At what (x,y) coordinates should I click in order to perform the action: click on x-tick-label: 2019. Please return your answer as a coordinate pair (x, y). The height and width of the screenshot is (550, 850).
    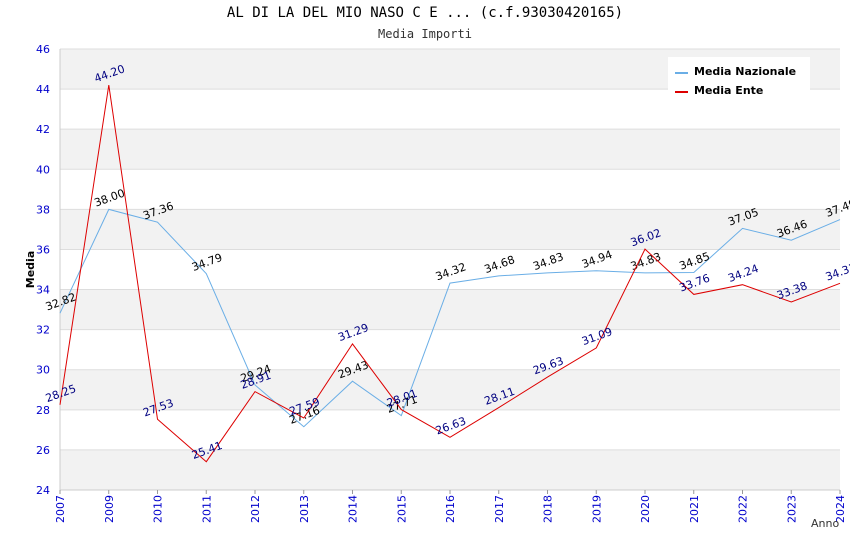
    Looking at the image, I should click on (596, 509).